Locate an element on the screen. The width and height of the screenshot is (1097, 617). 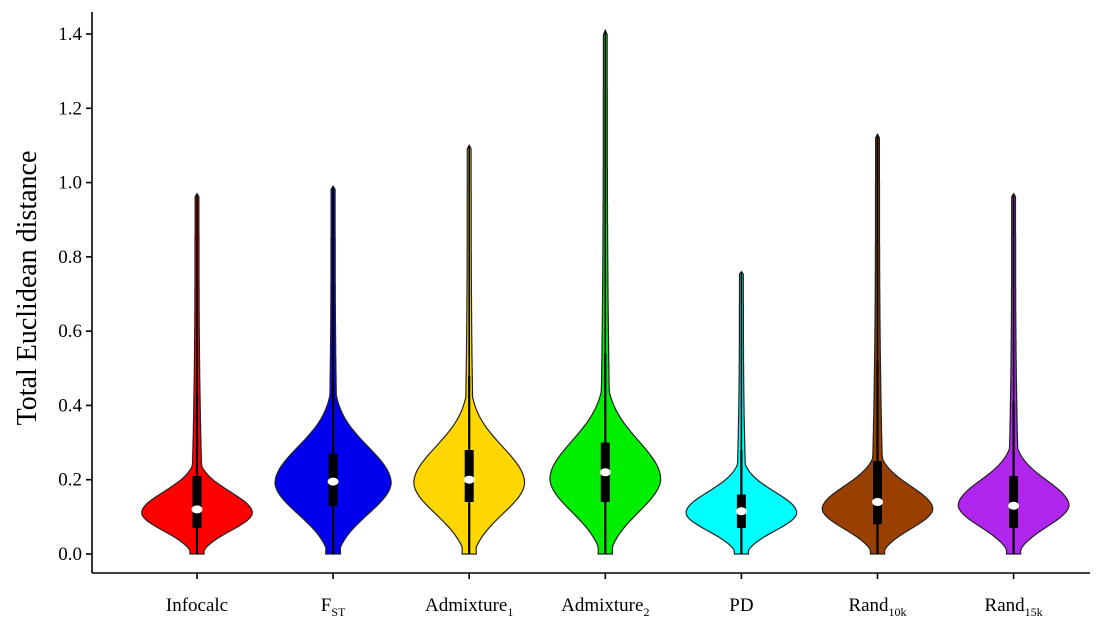
x-tick-label: PD is located at coordinates (741, 605).